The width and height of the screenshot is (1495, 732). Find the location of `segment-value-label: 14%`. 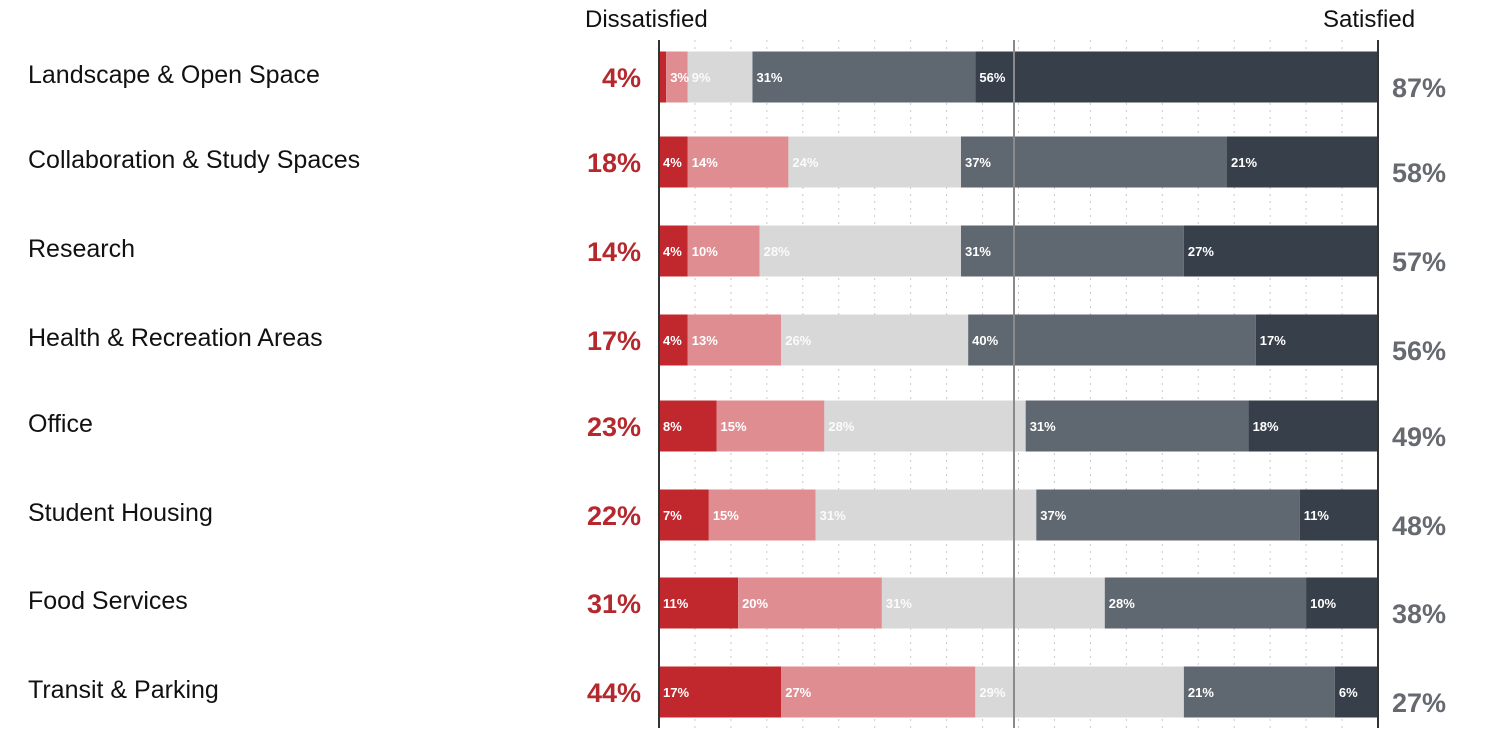

segment-value-label: 14% is located at coordinates (705, 162).